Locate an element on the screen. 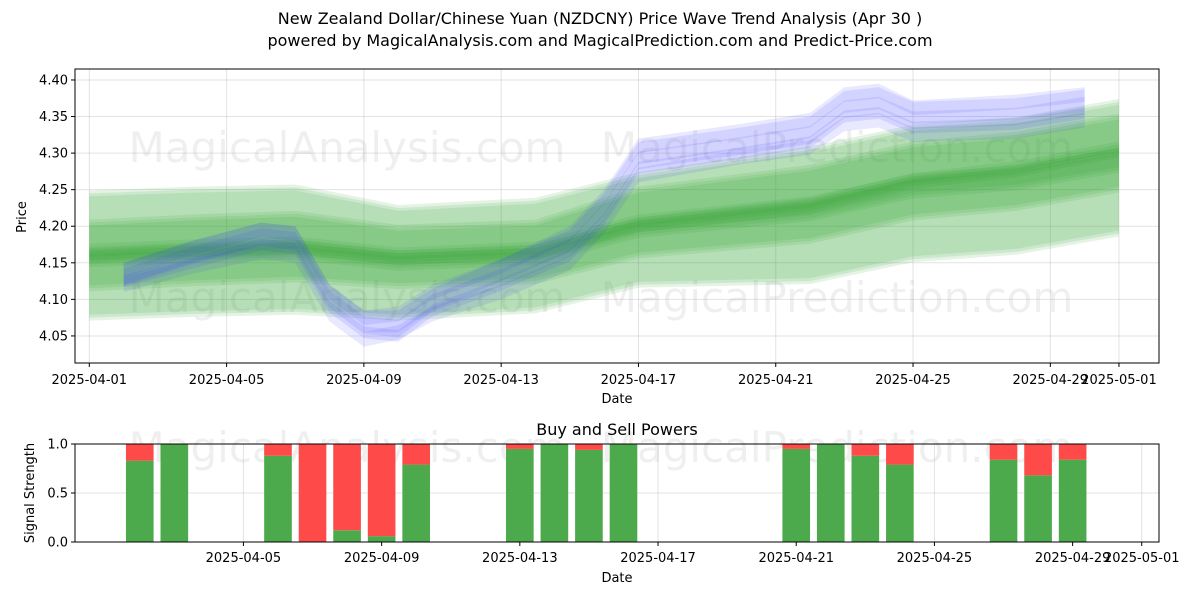  power-x-tick-label: 2025-04-21 is located at coordinates (796, 558).